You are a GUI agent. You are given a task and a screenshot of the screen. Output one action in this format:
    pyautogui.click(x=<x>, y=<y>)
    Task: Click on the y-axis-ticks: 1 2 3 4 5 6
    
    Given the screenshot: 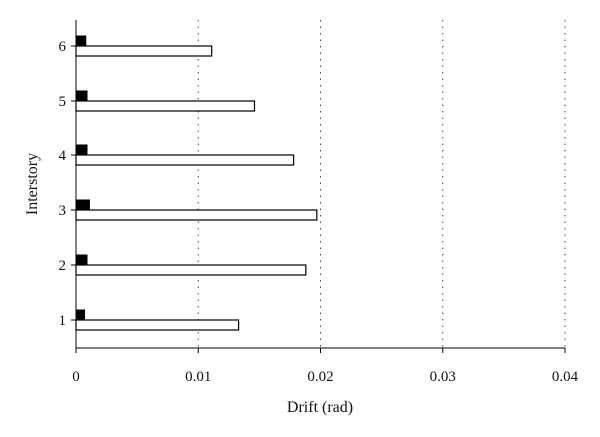 What is the action you would take?
    pyautogui.click(x=67, y=184)
    